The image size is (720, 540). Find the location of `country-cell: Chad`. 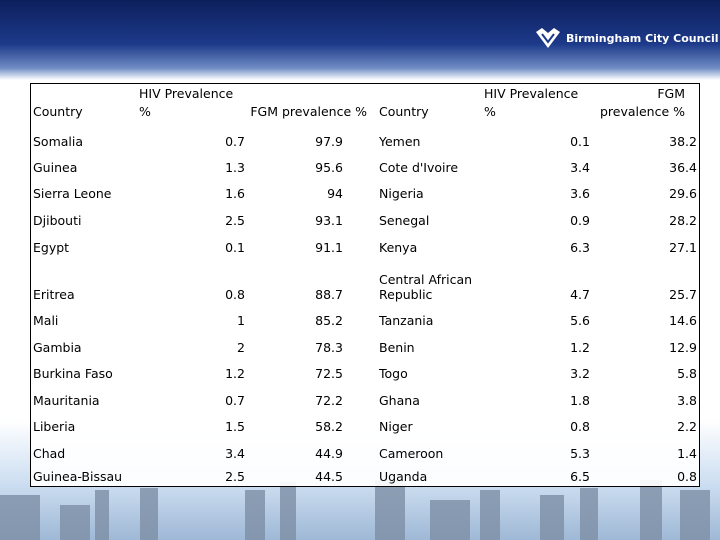

country-cell: Chad is located at coordinates (49, 453).